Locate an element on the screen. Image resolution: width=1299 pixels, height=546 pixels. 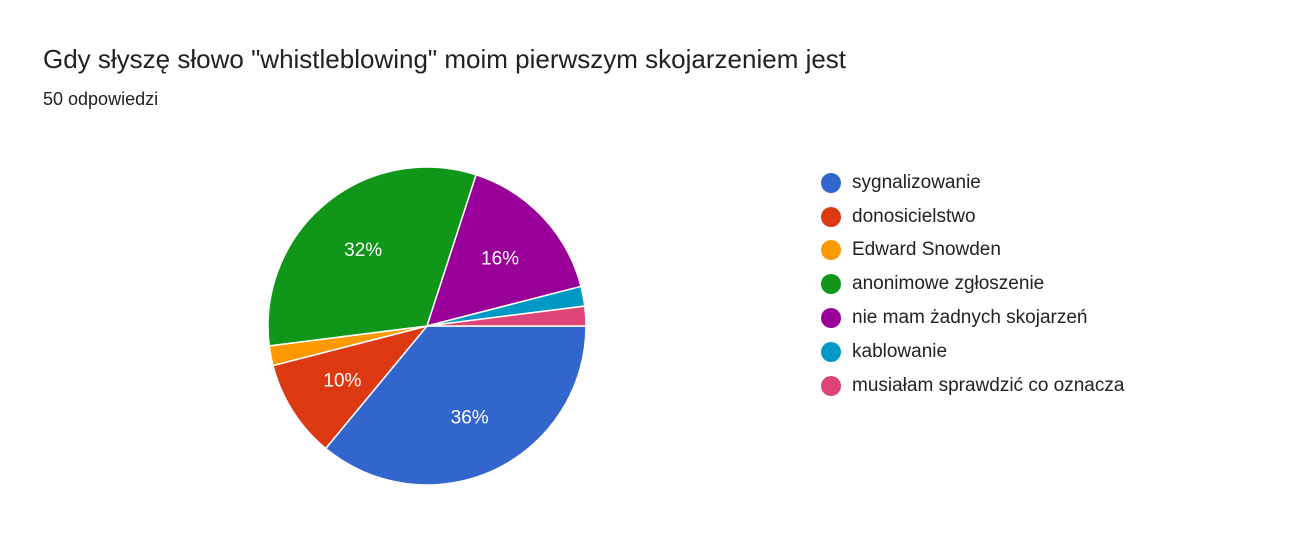
legend-label: Edward Snowden is located at coordinates (926, 250).